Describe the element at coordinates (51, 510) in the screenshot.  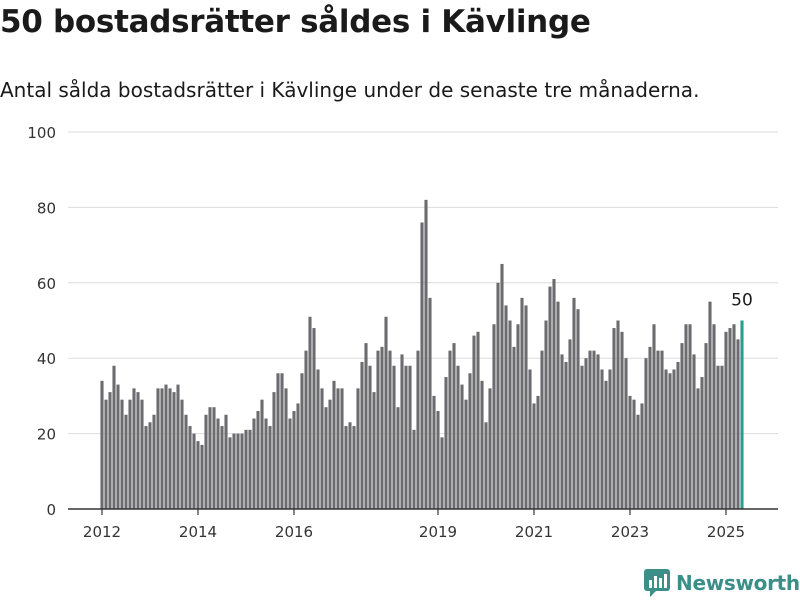
I see `y-tick-label: 0` at that location.